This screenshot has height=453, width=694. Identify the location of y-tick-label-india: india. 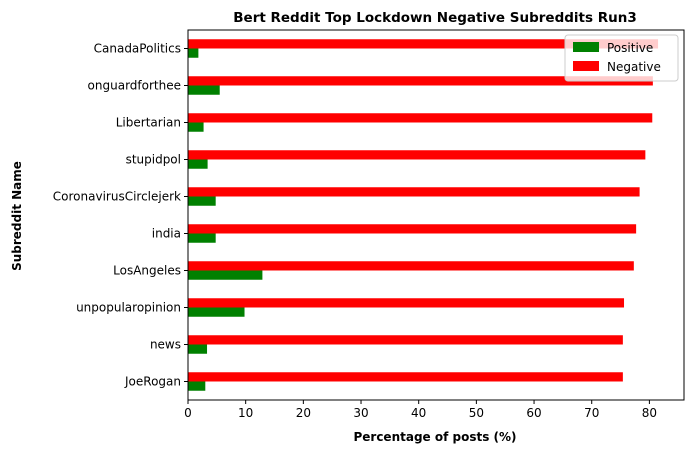
(166, 234).